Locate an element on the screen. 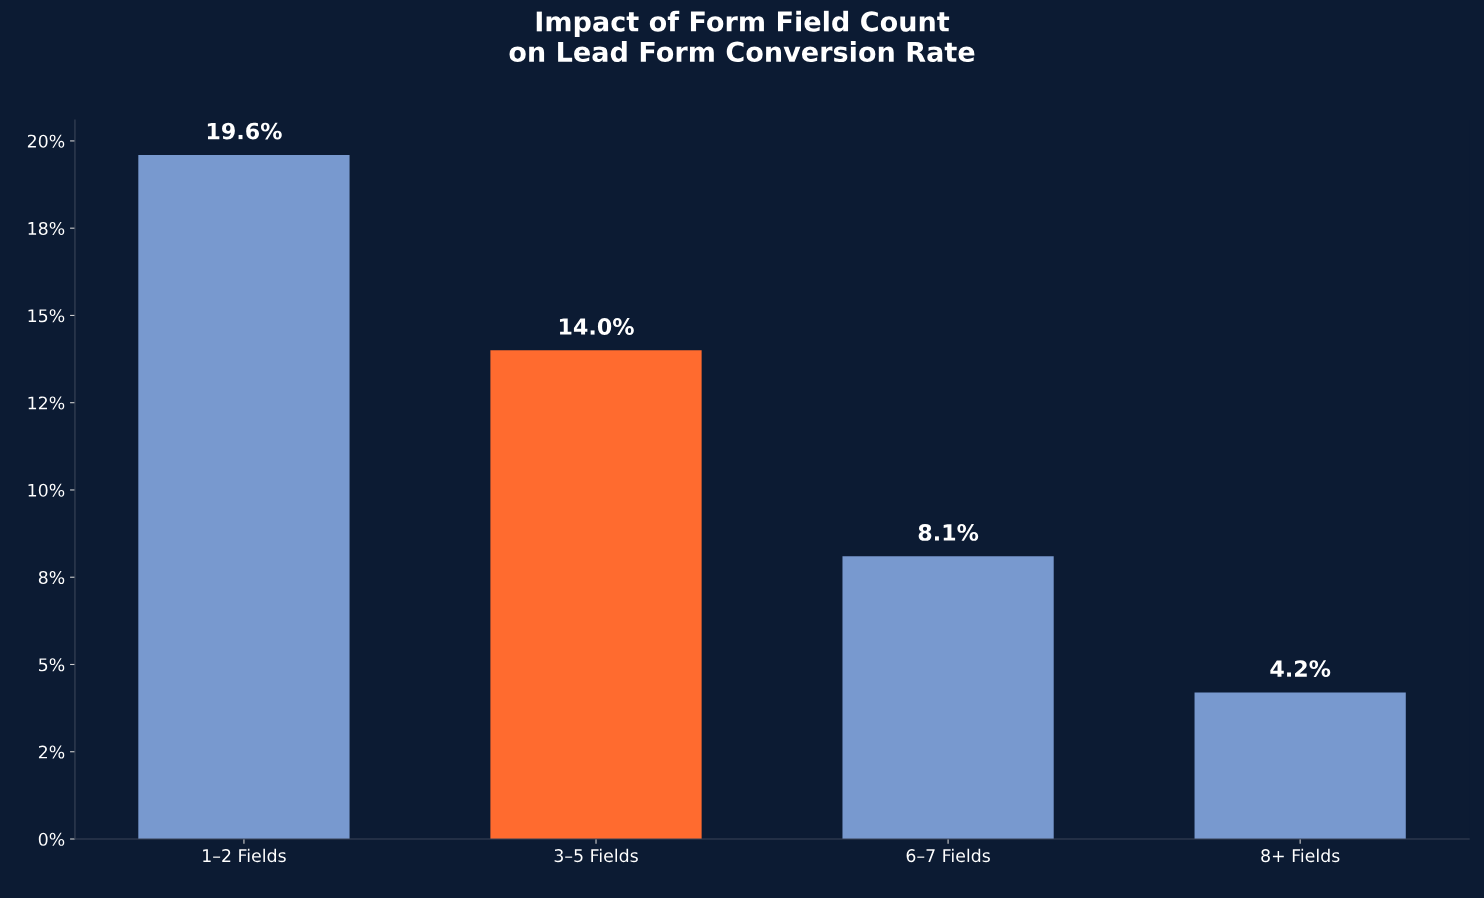  x-tick-label: 8+ Fields is located at coordinates (1300, 855).